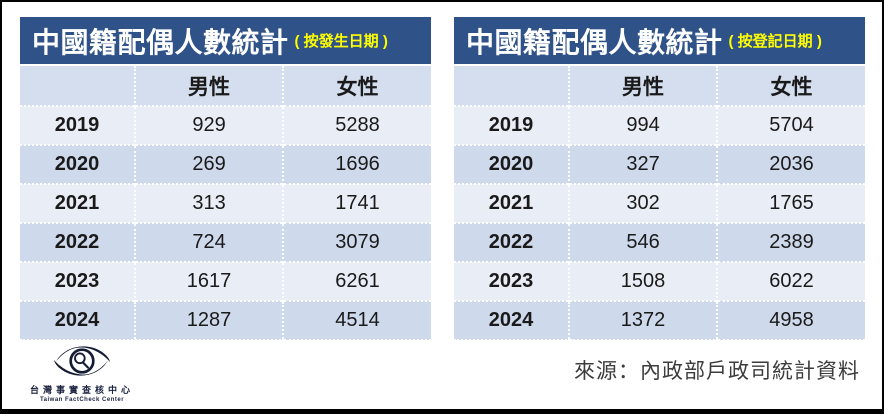 Image resolution: width=884 pixels, height=414 pixels. I want to click on table-row: 2021 302 1765, so click(659, 203).